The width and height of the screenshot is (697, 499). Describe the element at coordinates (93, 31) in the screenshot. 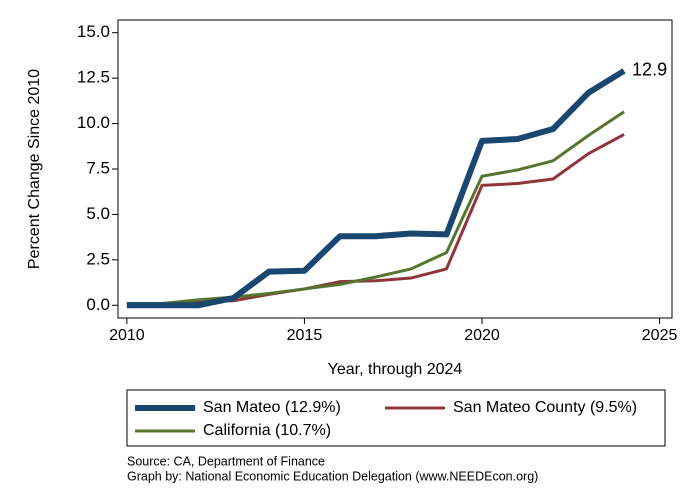

I see `y-tick-label: 15.0` at that location.